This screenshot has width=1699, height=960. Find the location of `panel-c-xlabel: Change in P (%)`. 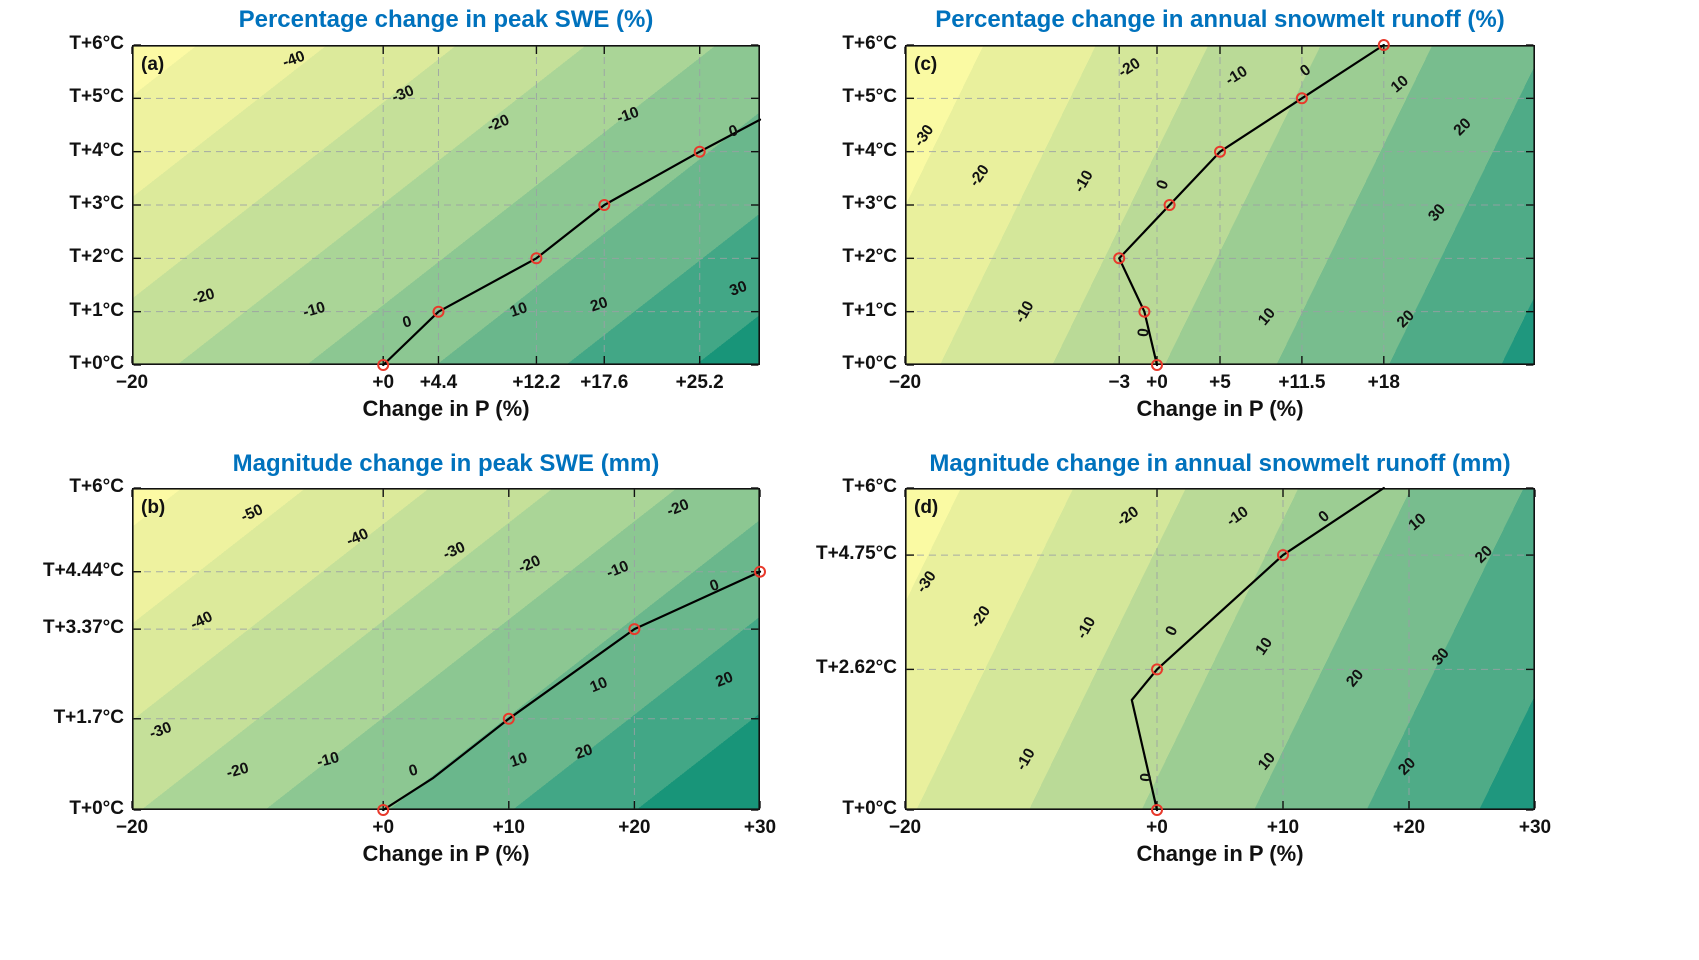

panel-c-xlabel: Change in P (%) is located at coordinates (1220, 408).